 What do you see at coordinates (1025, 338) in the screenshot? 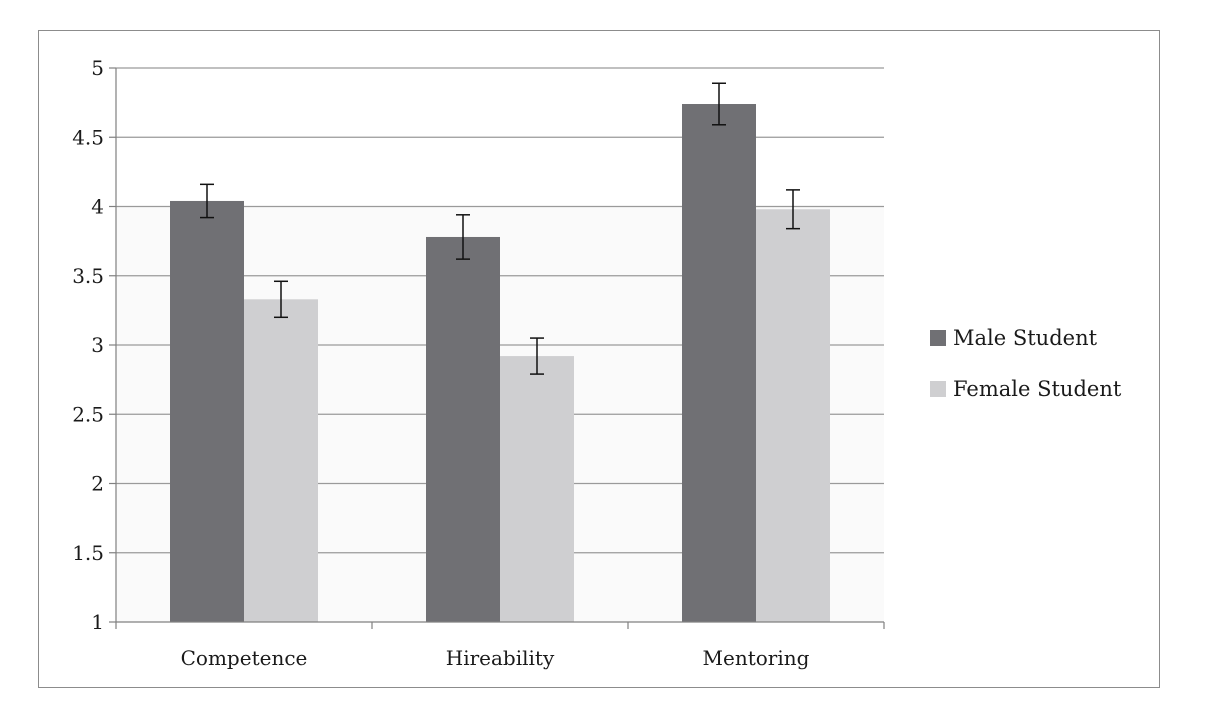
I see `legend-label: Male Student` at bounding box center [1025, 338].